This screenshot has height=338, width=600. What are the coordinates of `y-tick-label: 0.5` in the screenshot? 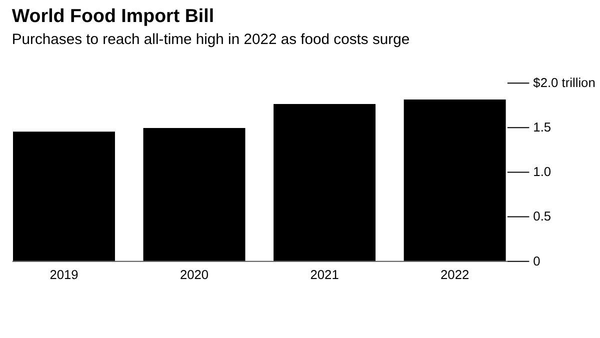 It's located at (542, 216).